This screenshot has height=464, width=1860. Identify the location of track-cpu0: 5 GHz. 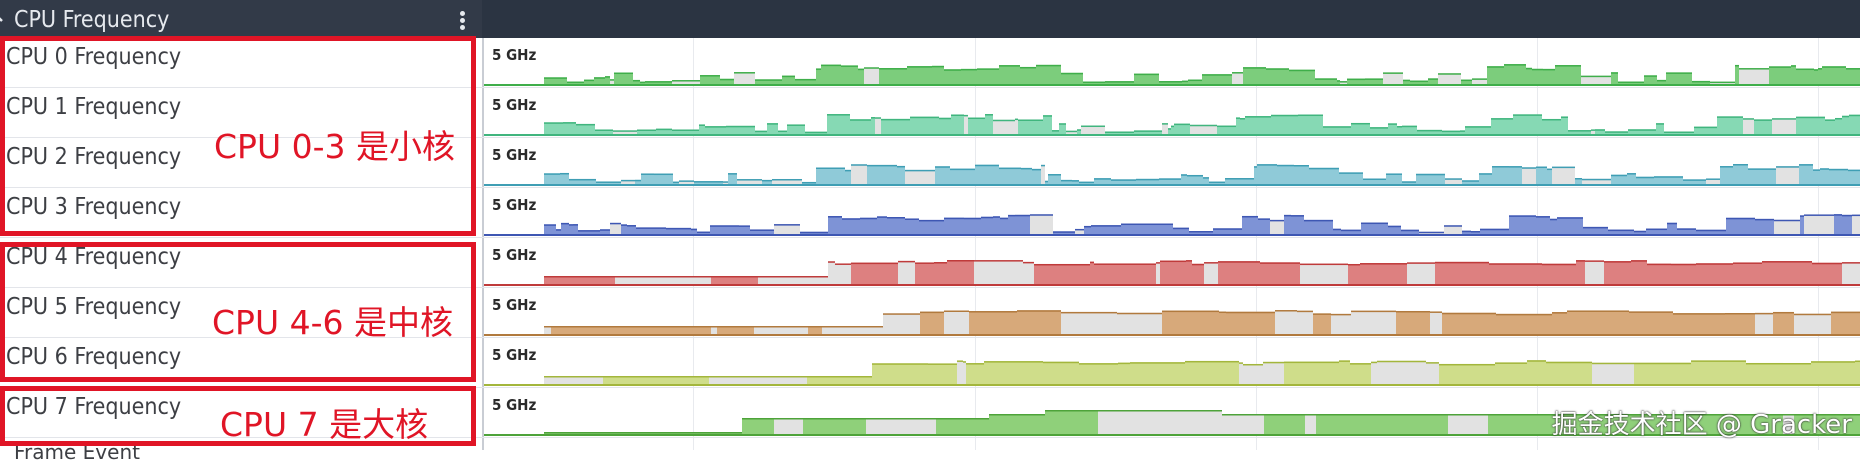
(1172, 63).